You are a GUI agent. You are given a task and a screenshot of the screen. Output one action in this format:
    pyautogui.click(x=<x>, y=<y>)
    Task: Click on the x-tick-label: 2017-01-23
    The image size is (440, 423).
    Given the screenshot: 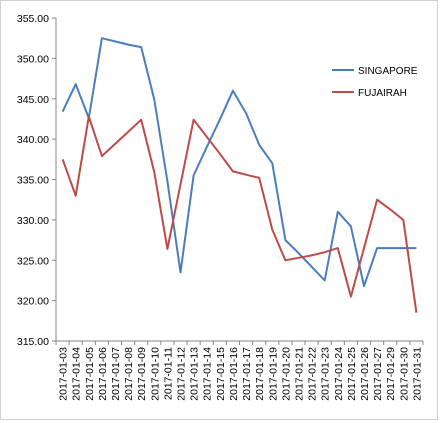 What is the action you would take?
    pyautogui.click(x=326, y=374)
    